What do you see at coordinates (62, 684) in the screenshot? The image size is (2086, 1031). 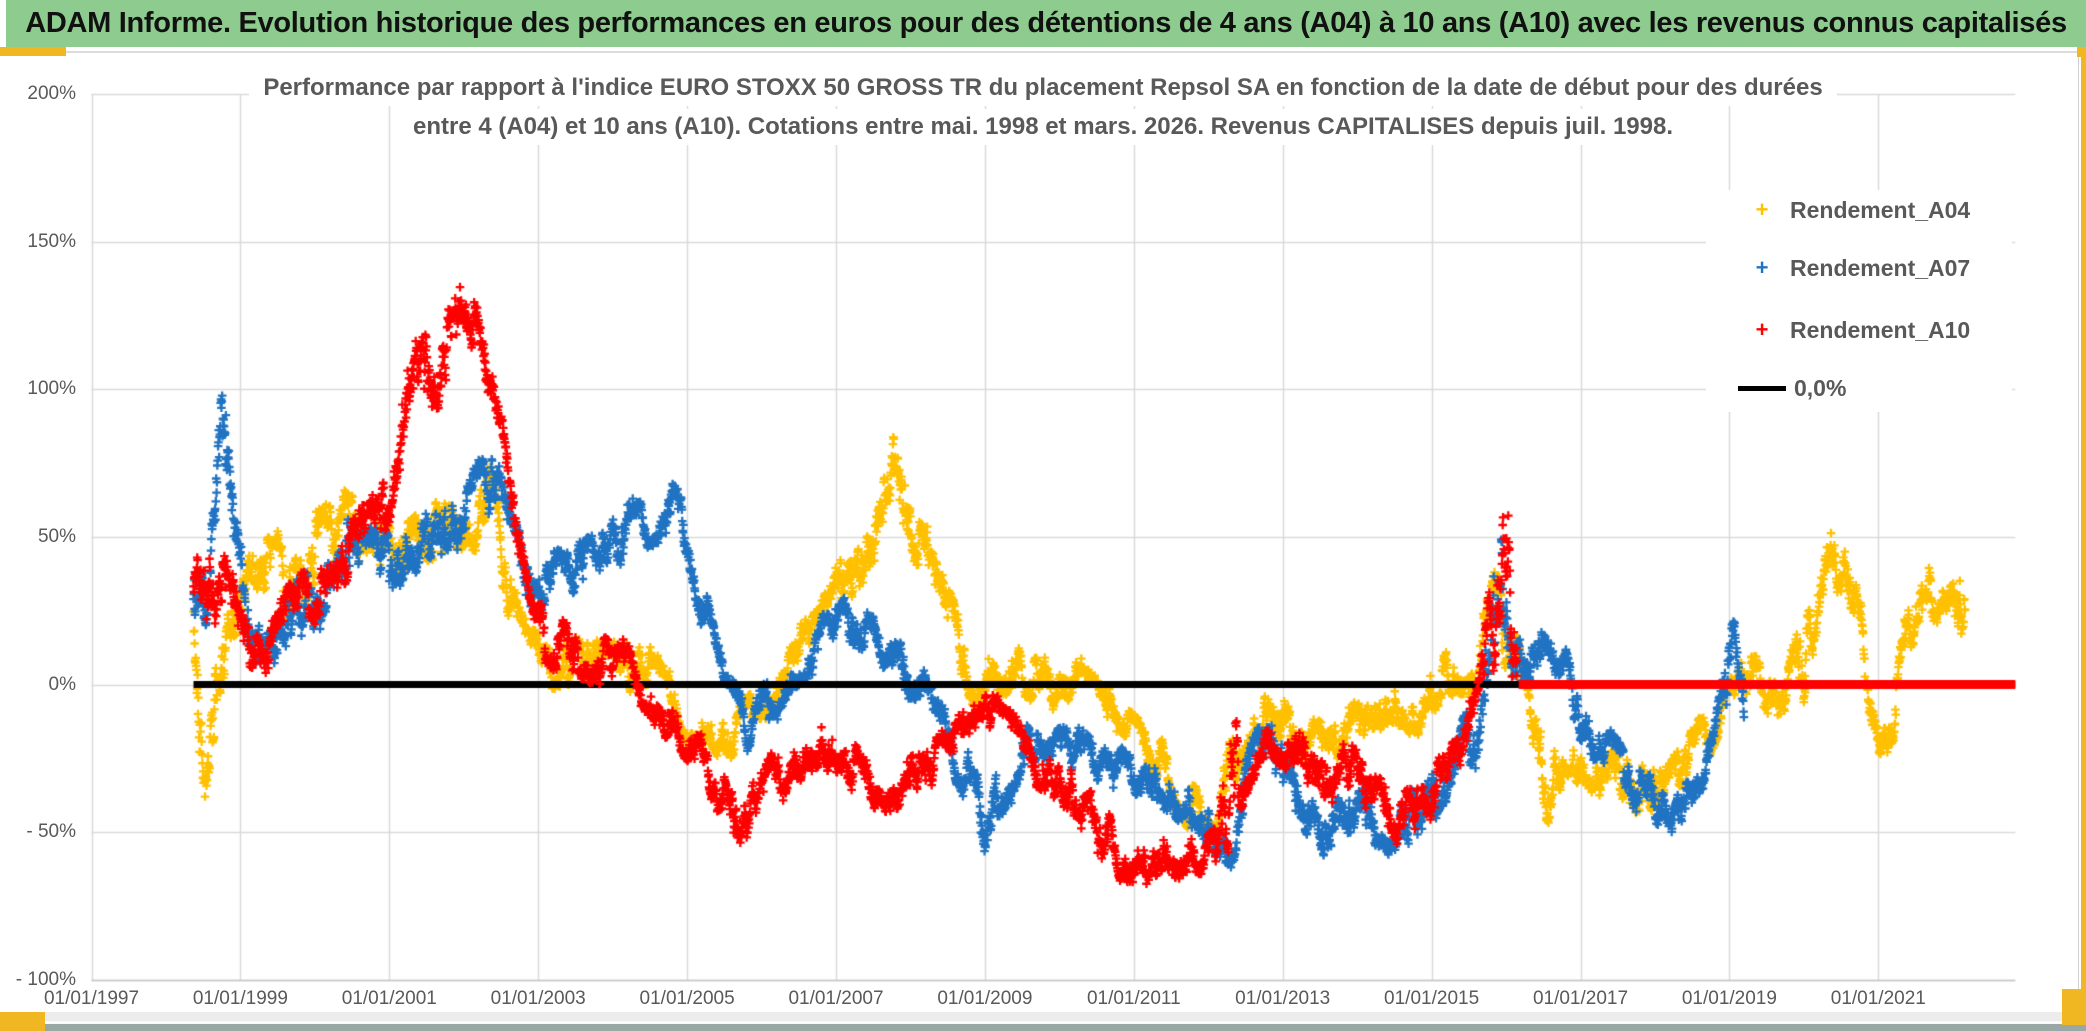 I see `y-axis-label: 0%` at bounding box center [62, 684].